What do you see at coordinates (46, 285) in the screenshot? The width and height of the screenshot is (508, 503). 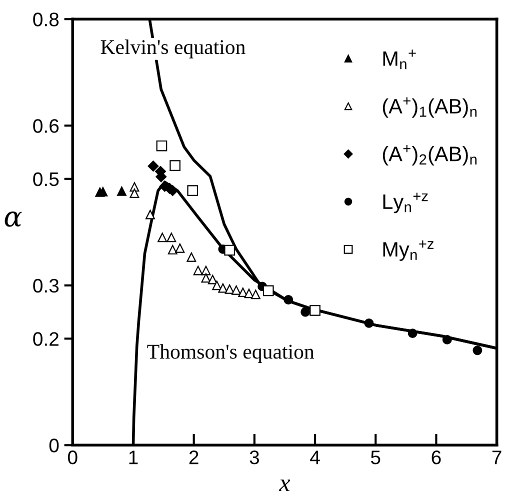 I see `y-tick-label: 0.3` at bounding box center [46, 285].